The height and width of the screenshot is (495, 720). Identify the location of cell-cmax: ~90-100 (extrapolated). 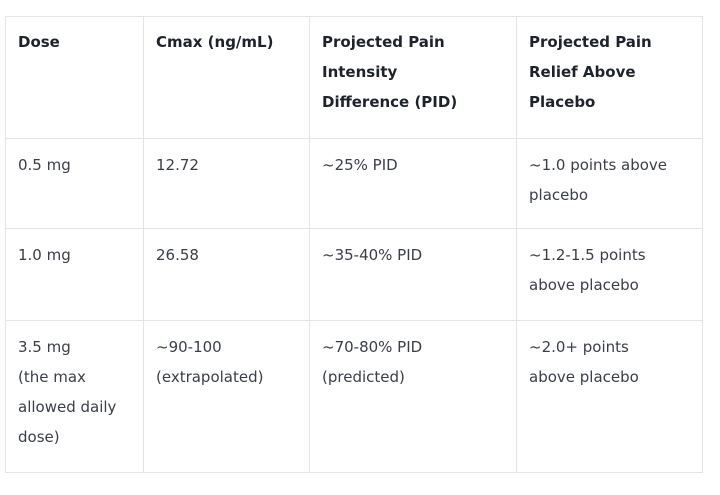
(226, 396).